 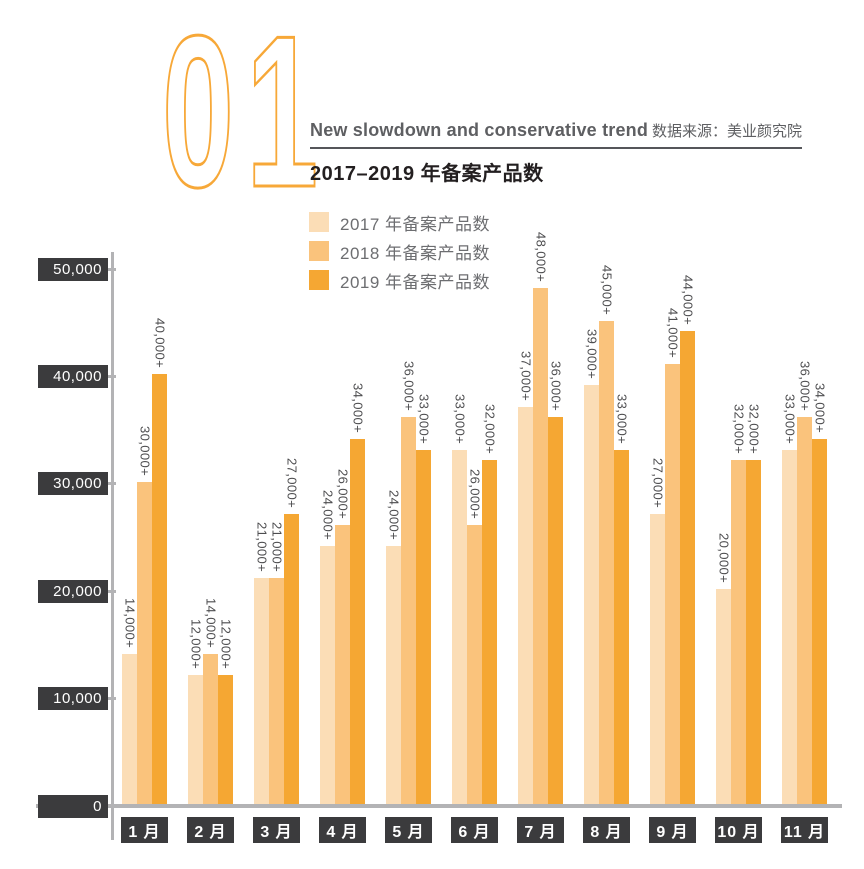 What do you see at coordinates (607, 289) in the screenshot?
I see `bar-value-label-2018-month-8: 45,000+` at bounding box center [607, 289].